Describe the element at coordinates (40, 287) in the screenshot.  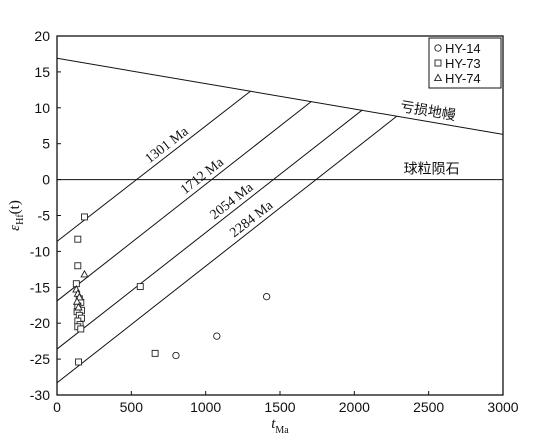
I see `y-tick-label: -15` at that location.